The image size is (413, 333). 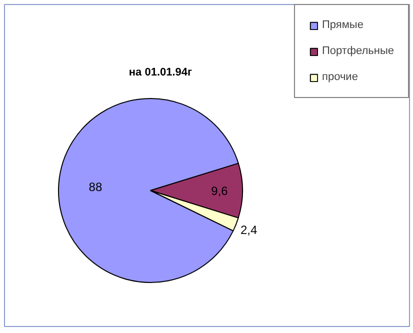 I want to click on legend-label: Прямые, so click(x=343, y=25).